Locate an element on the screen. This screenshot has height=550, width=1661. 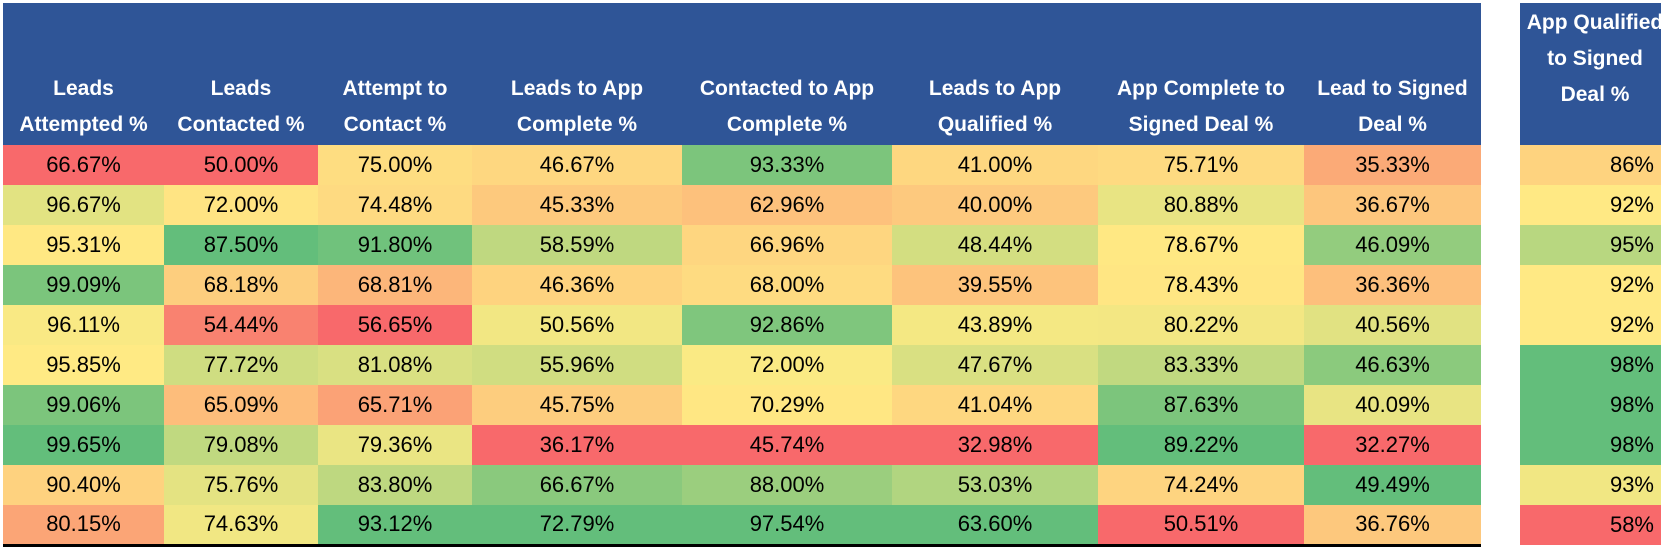
data-cell: 91.80% is located at coordinates (395, 245).